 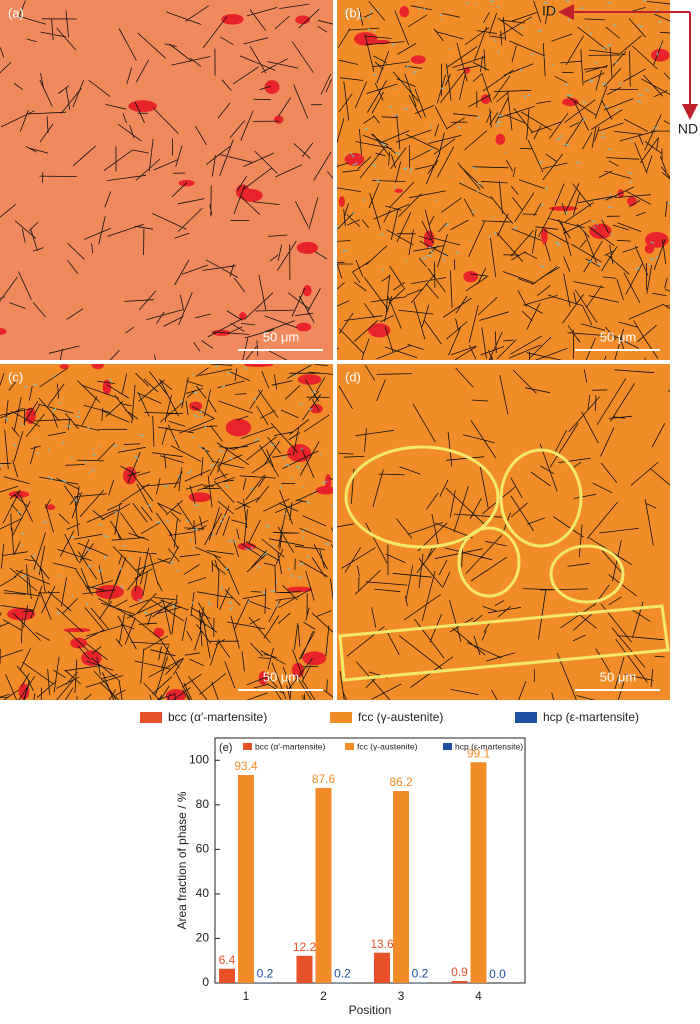 I want to click on value-label: 0.0, so click(x=497, y=974).